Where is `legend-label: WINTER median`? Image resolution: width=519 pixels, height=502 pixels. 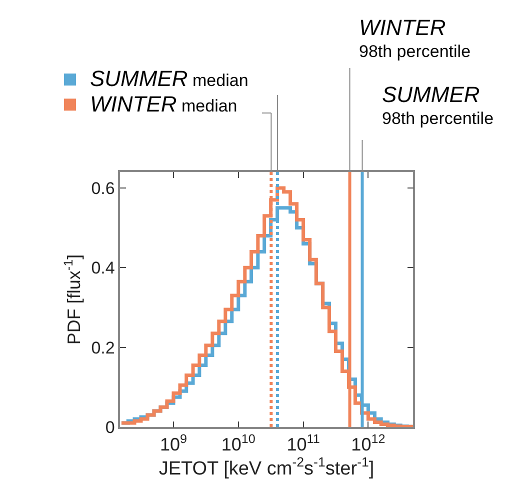
legend-label: WINTER median is located at coordinates (164, 103).